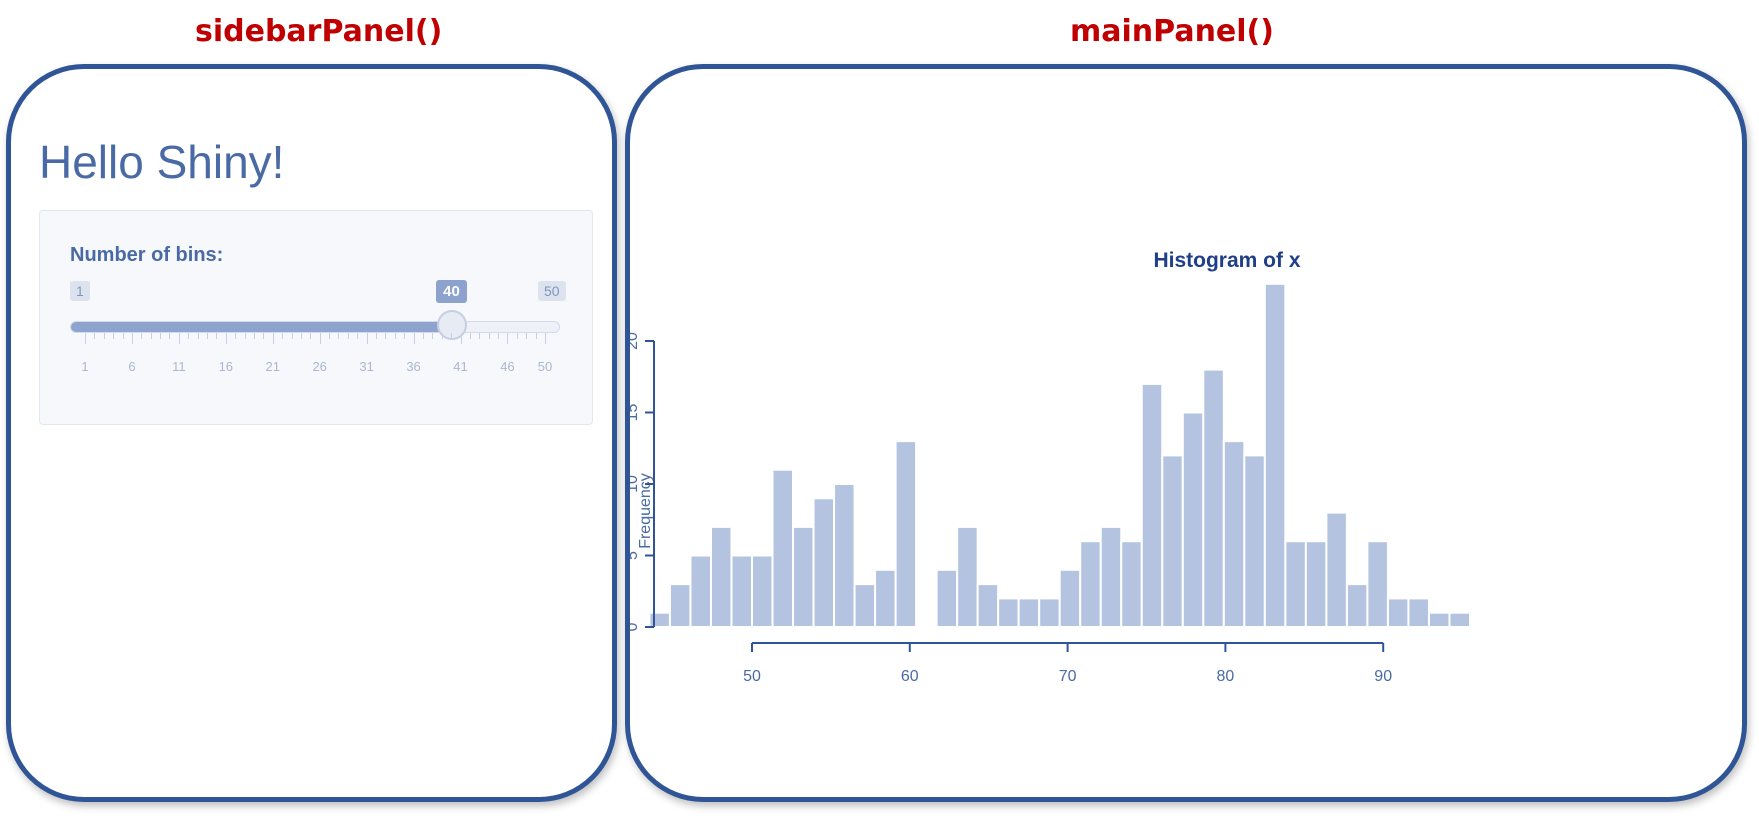 Image resolution: width=1759 pixels, height=818 pixels. I want to click on slider-tick-label: 26, so click(319, 366).